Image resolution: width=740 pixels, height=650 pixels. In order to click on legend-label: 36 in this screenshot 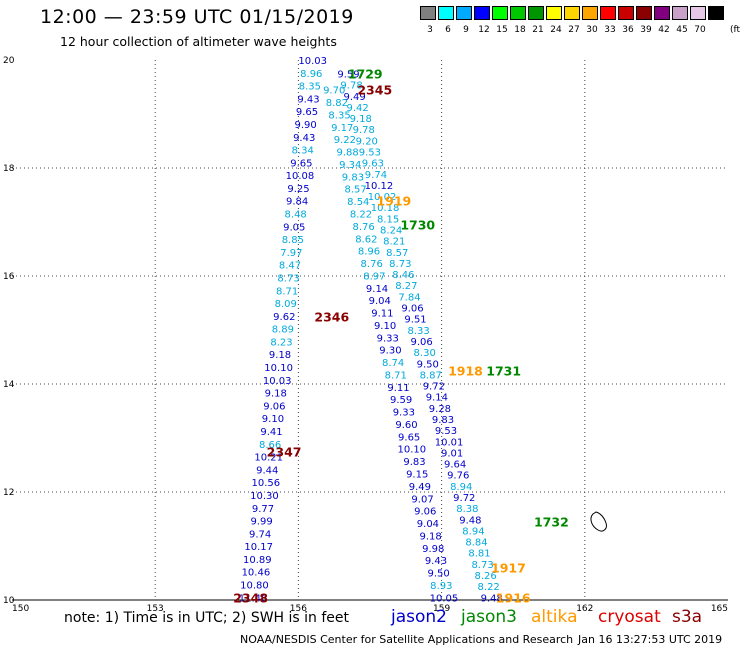, I will do `click(628, 30)`.